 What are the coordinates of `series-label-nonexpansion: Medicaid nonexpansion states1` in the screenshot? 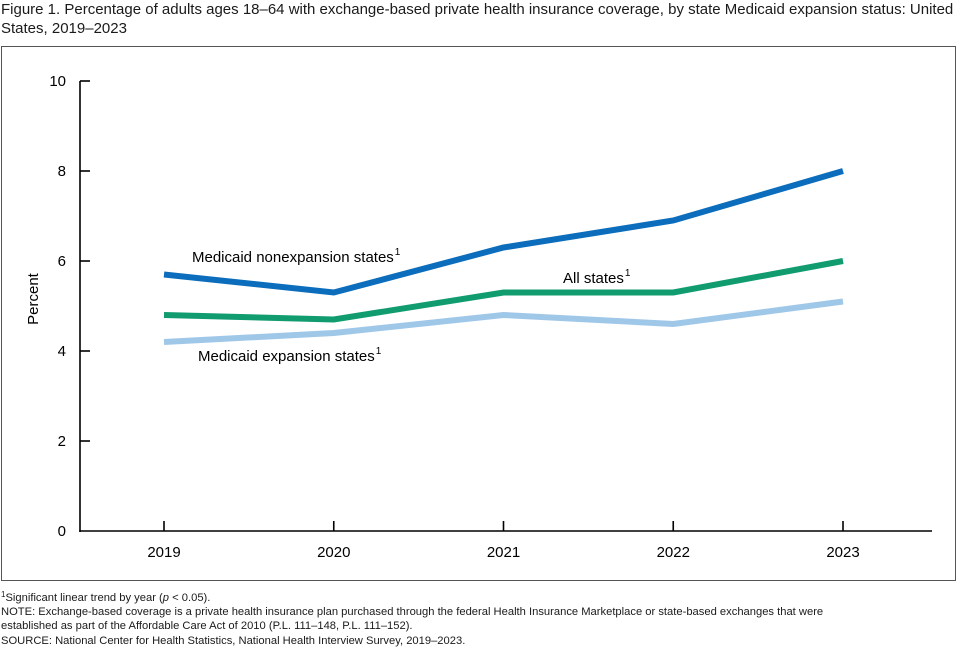 It's located at (296, 256).